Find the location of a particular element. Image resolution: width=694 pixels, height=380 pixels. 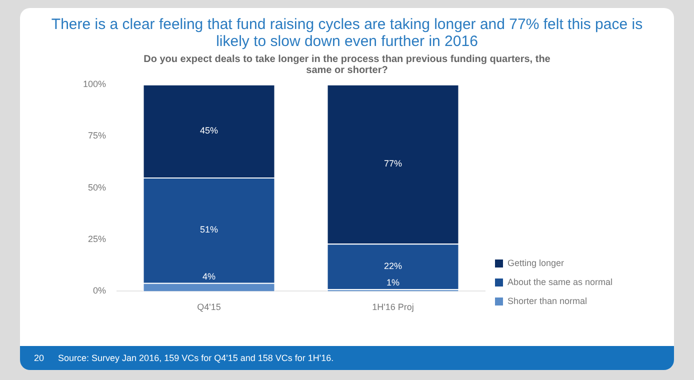

x-tick-label: 1H'16 Proj is located at coordinates (393, 307).